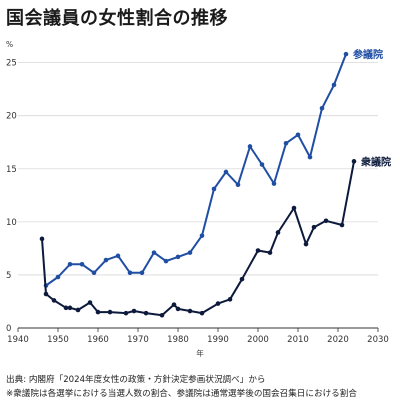 The width and height of the screenshot is (400, 404). Describe the element at coordinates (376, 161) in the screenshot. I see `series-label-1: 衆議院` at that location.